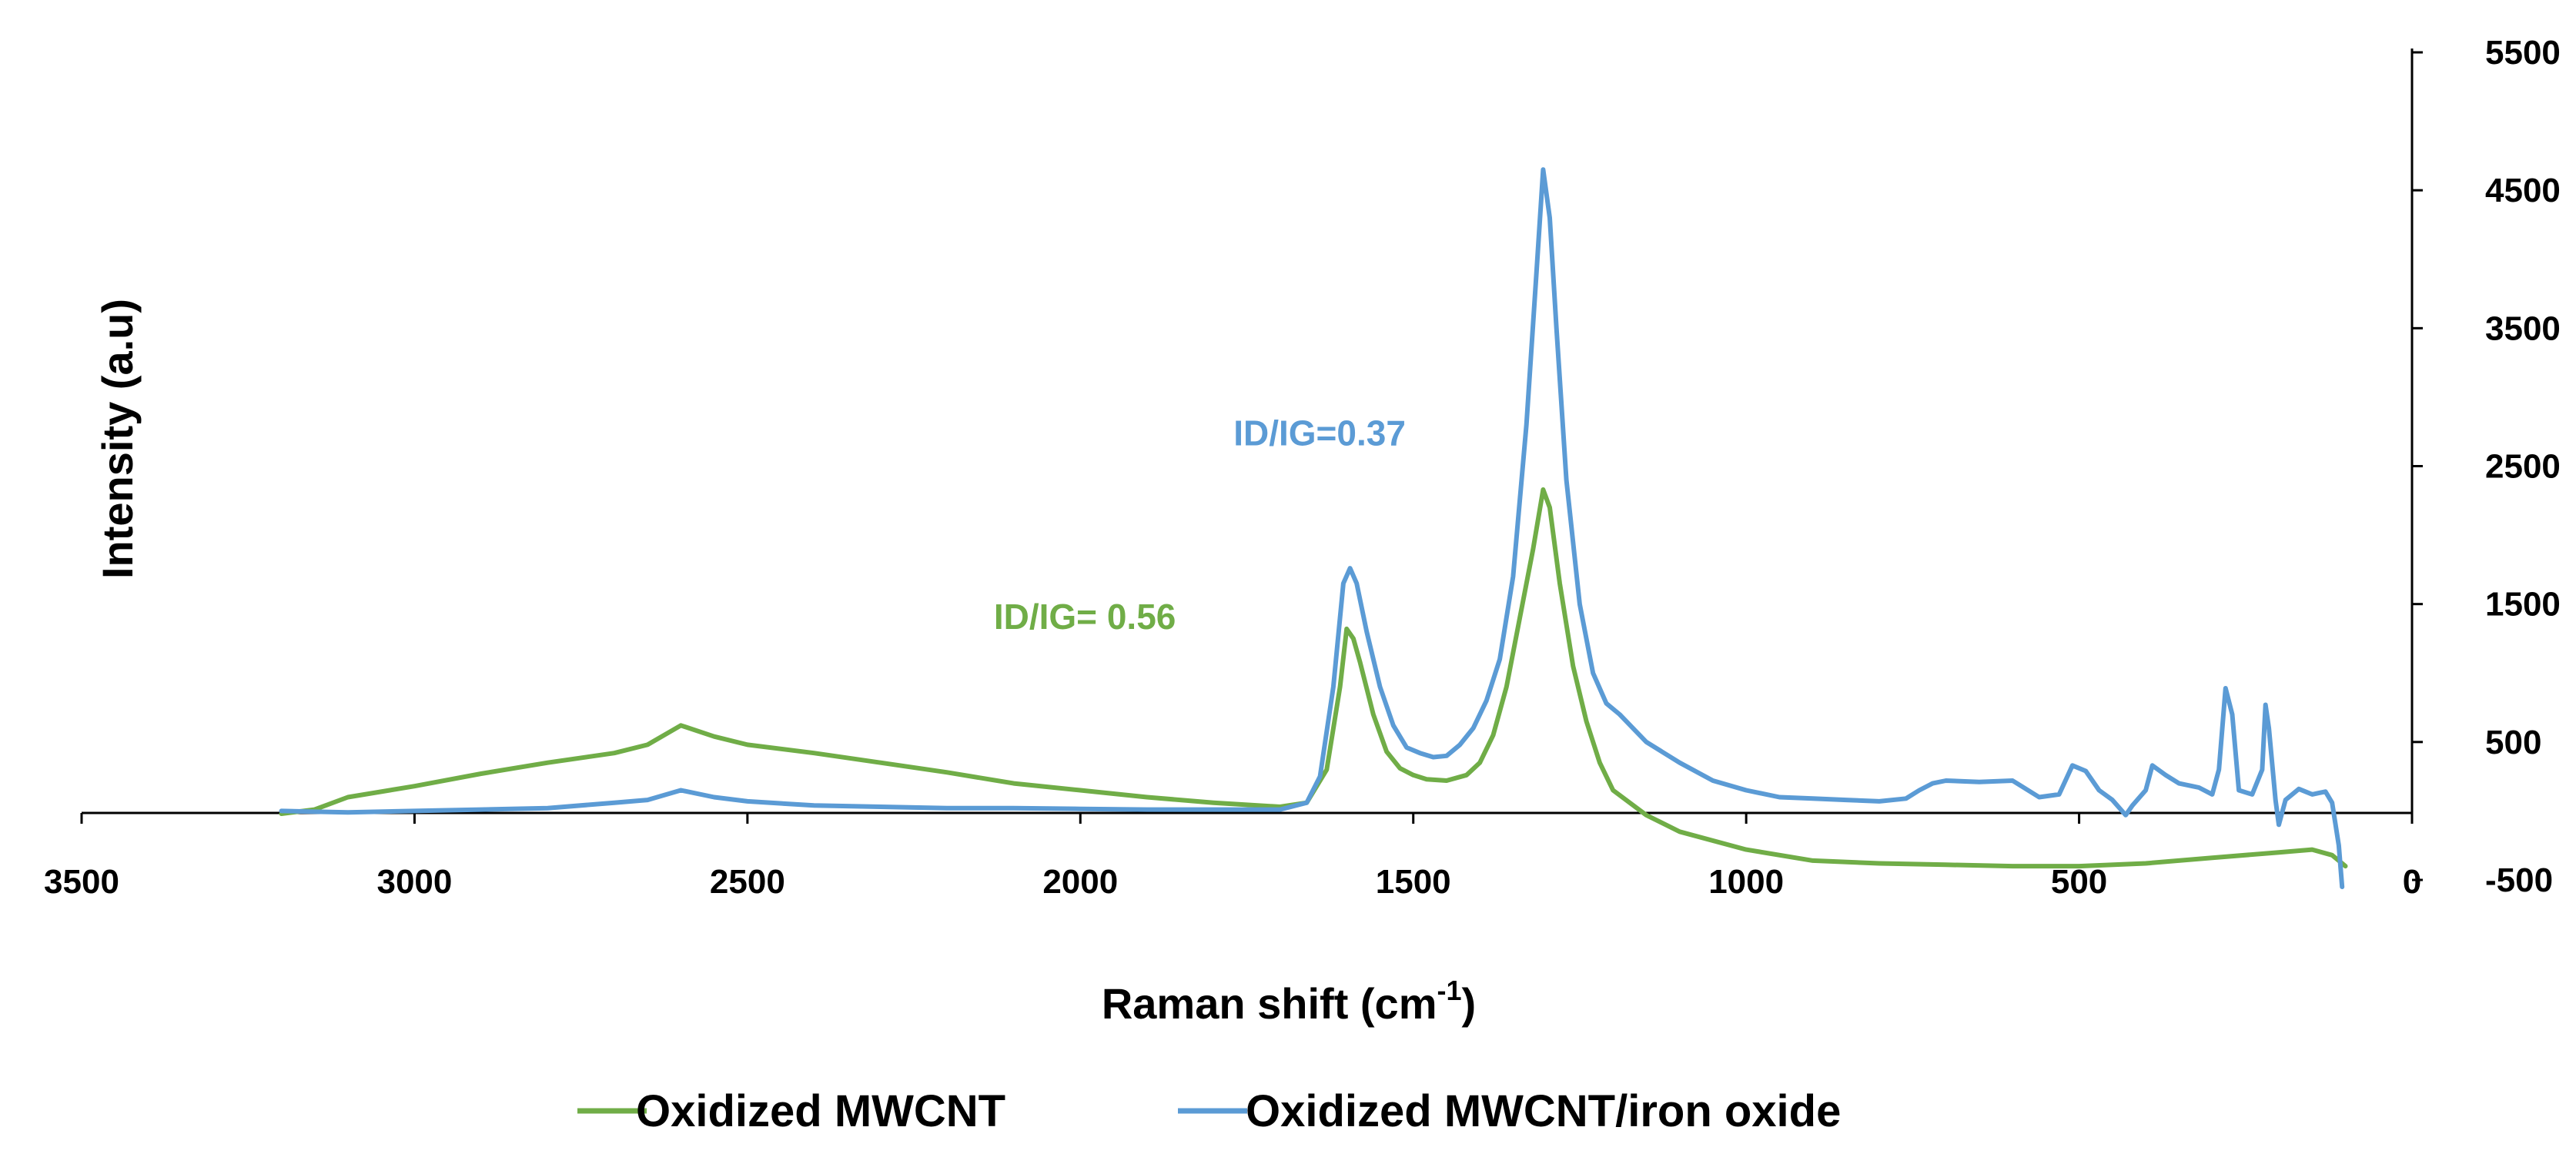 The height and width of the screenshot is (1164, 2576). I want to click on x-tick-label: 1000, so click(1746, 882).